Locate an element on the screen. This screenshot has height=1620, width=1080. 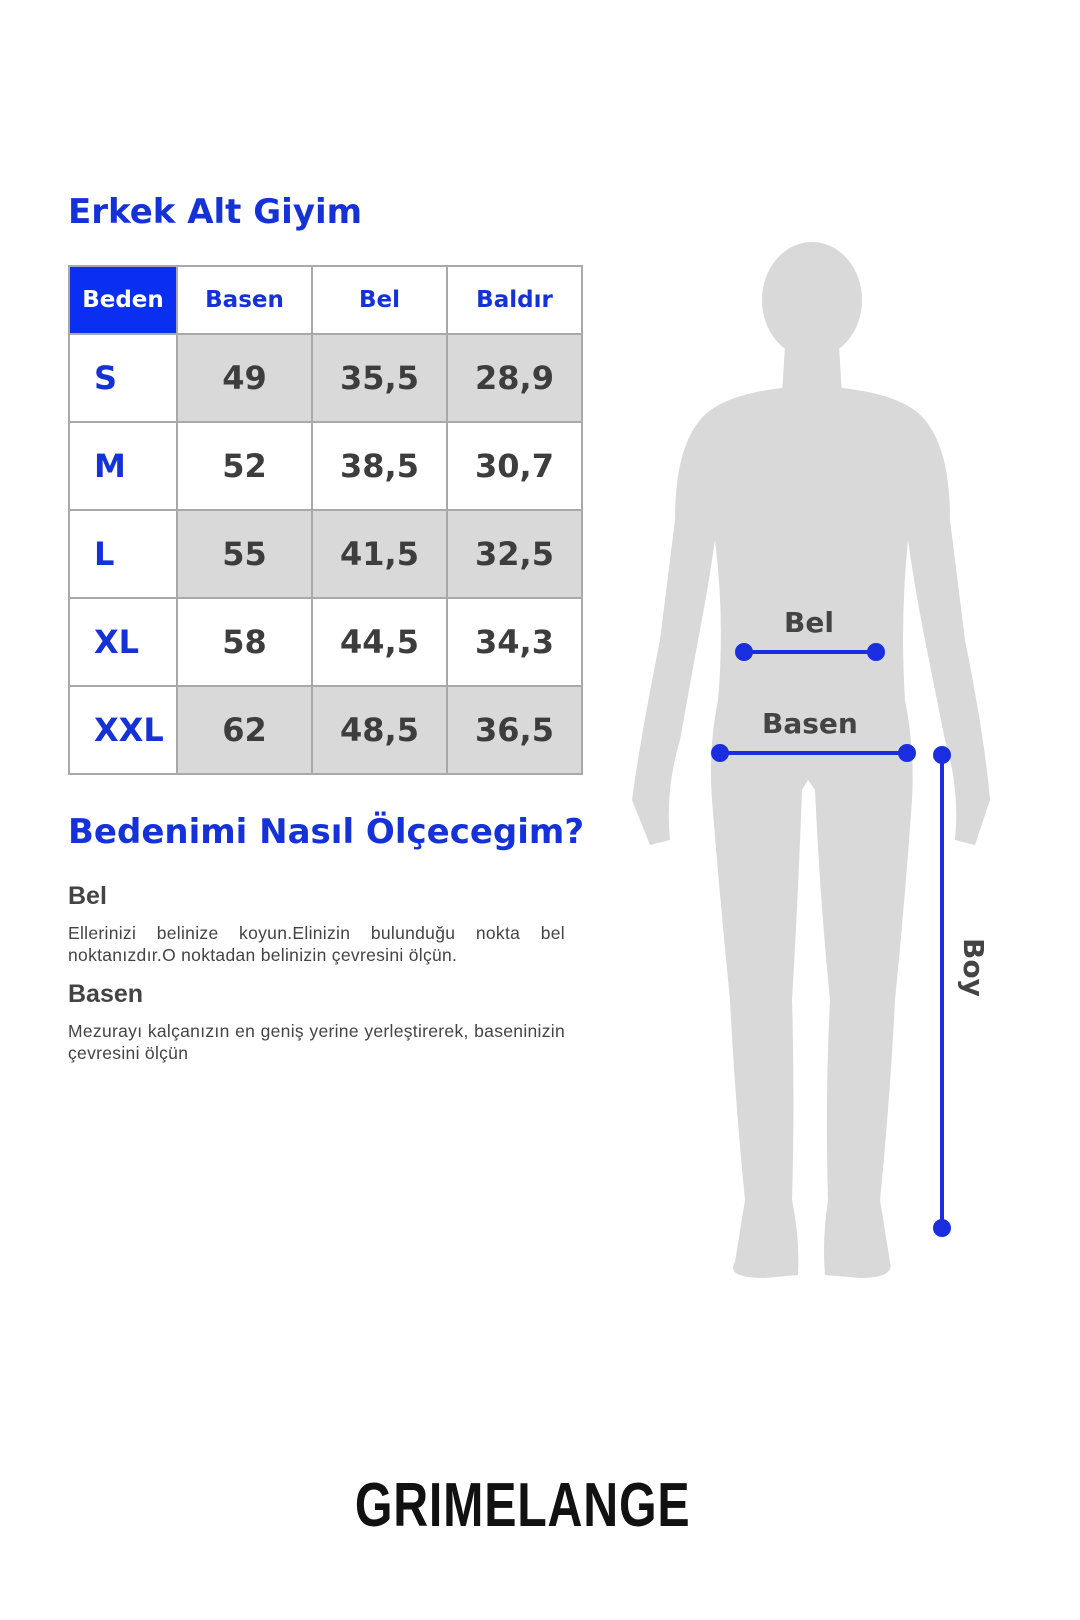
value-cell: 58 is located at coordinates (244, 642).